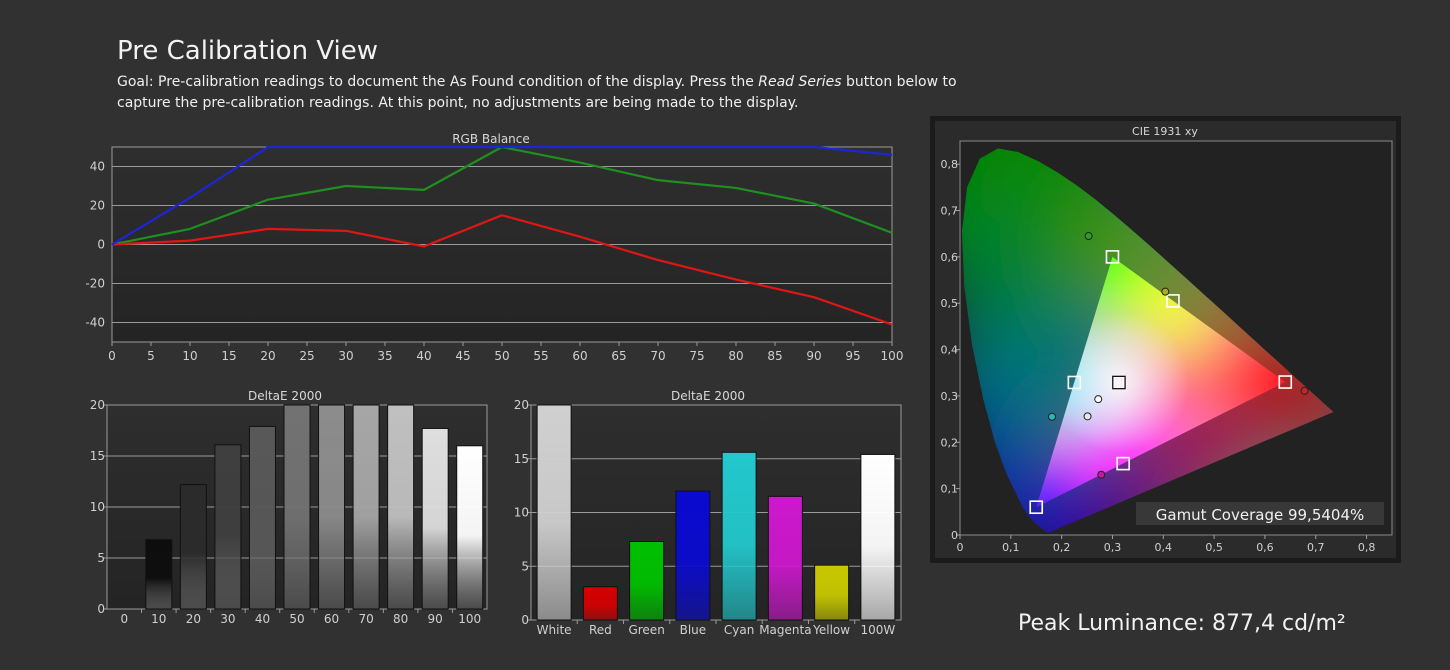 The height and width of the screenshot is (670, 1450). I want to click on cie-title: CIE 1931 xy, so click(1165, 131).